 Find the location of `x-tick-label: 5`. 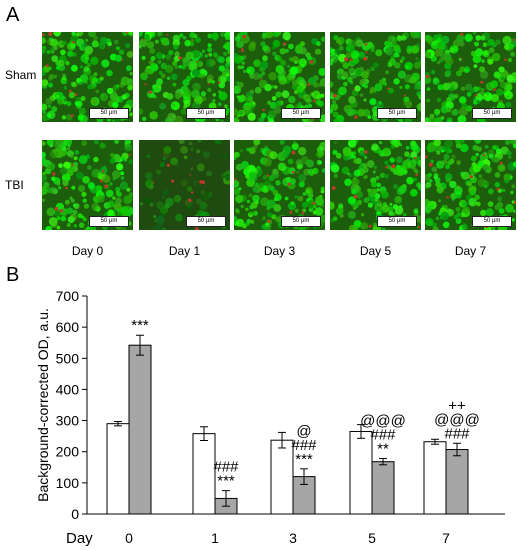

x-tick-label: 5 is located at coordinates (372, 538).